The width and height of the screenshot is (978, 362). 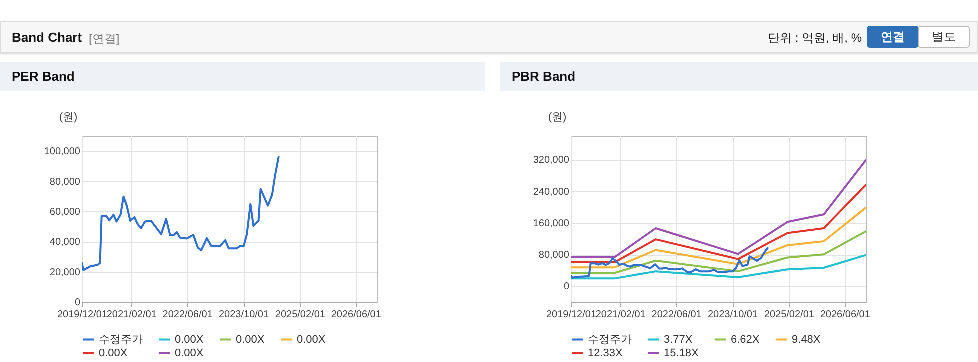 I want to click on y-tick-label: 60,000, so click(x=65, y=212).